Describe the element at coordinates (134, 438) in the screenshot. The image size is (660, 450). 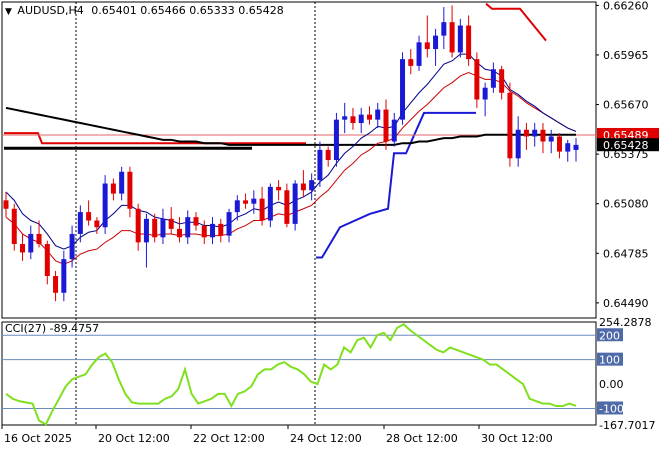
I see `time-tick-label: 20 Oct 12:00` at that location.